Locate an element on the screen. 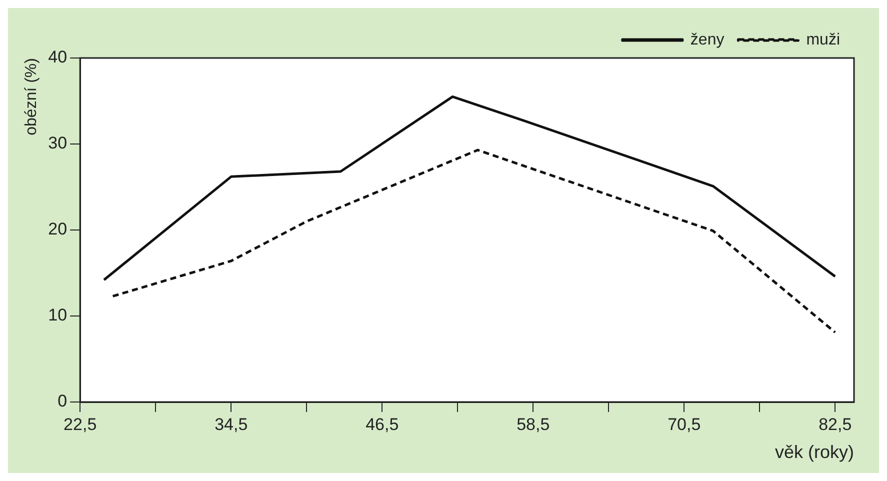 This screenshot has width=887, height=481. x-tick-label: 82,5 is located at coordinates (835, 424).